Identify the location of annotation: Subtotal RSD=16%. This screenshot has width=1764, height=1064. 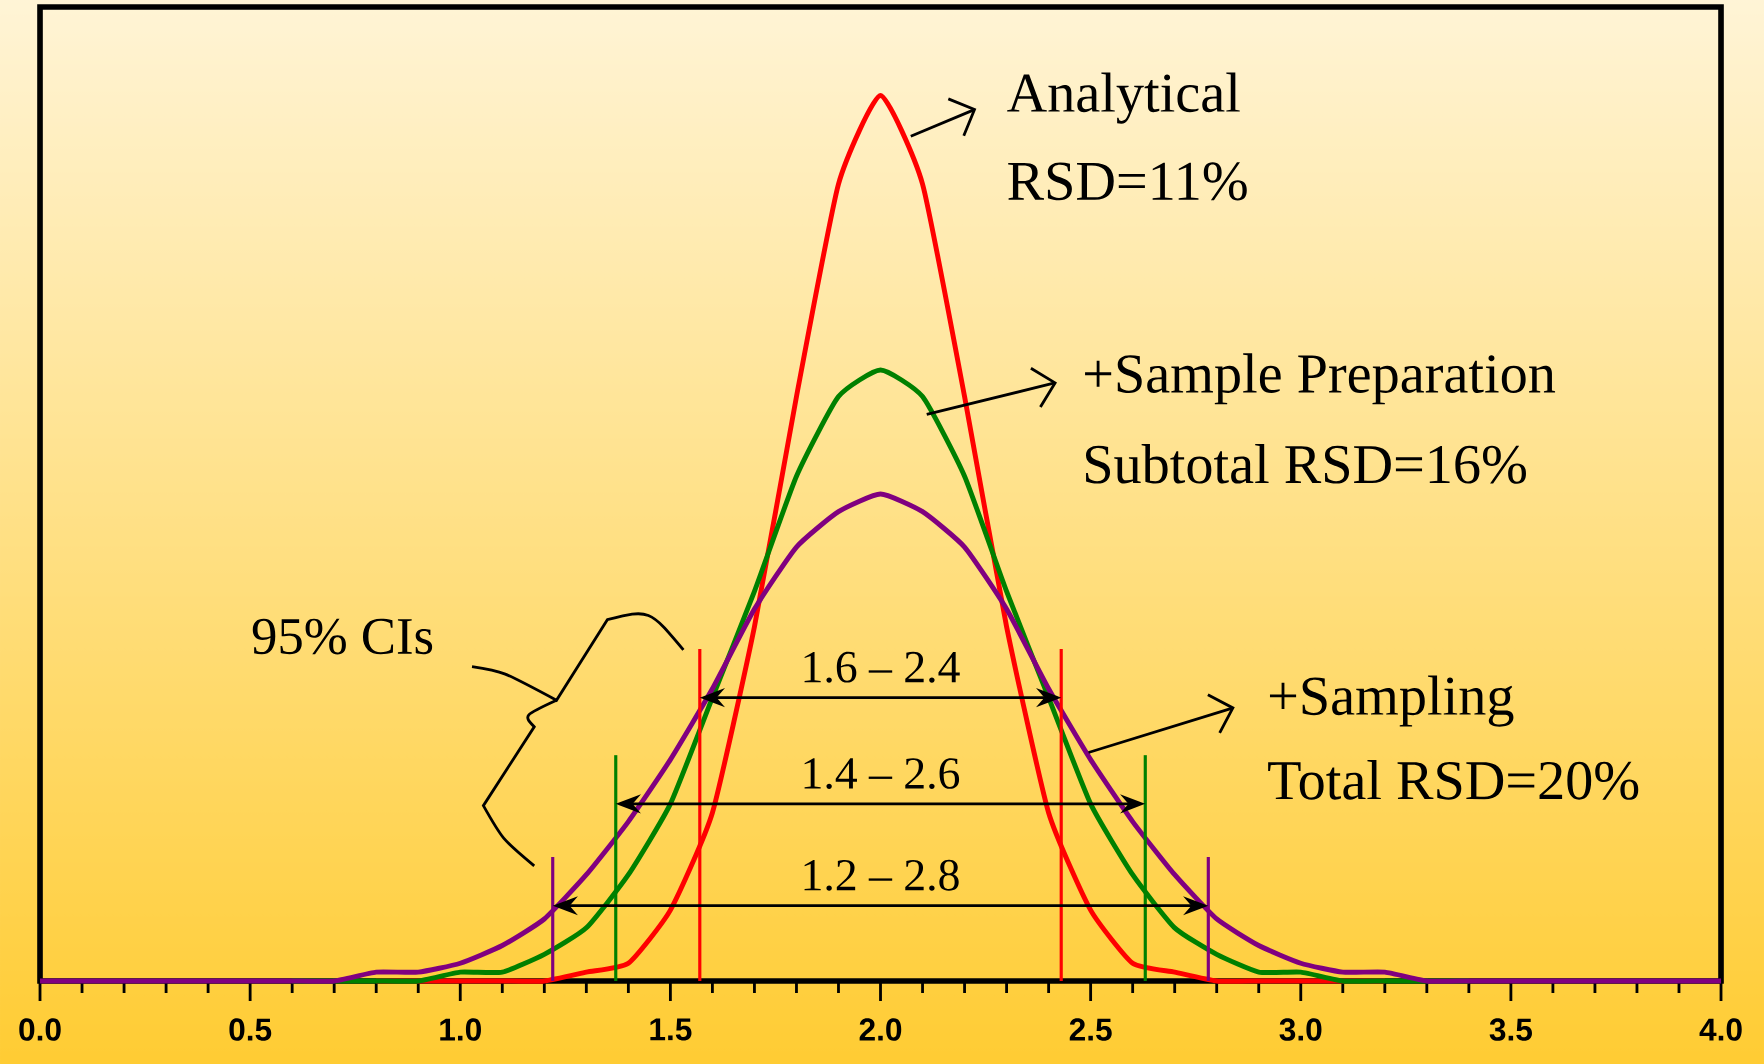
(1306, 463).